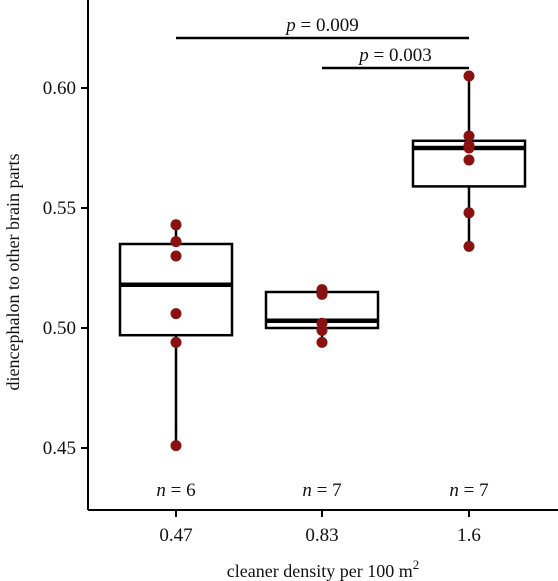  Describe the element at coordinates (181, 490) in the screenshot. I see `sample-size-value: = 6` at that location.